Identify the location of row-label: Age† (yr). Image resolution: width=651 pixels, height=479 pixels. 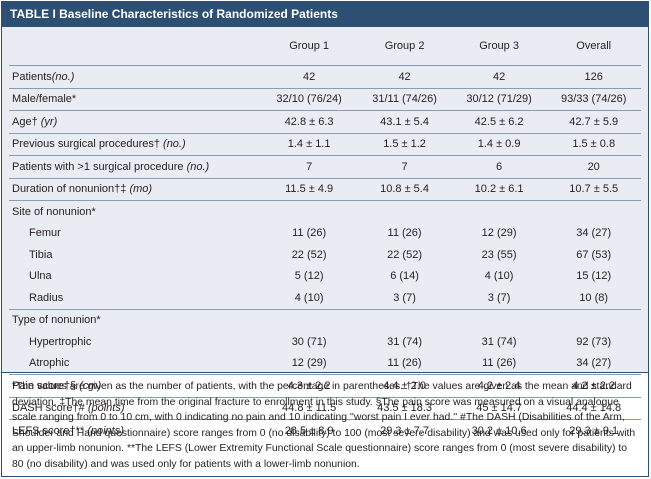
(135, 121).